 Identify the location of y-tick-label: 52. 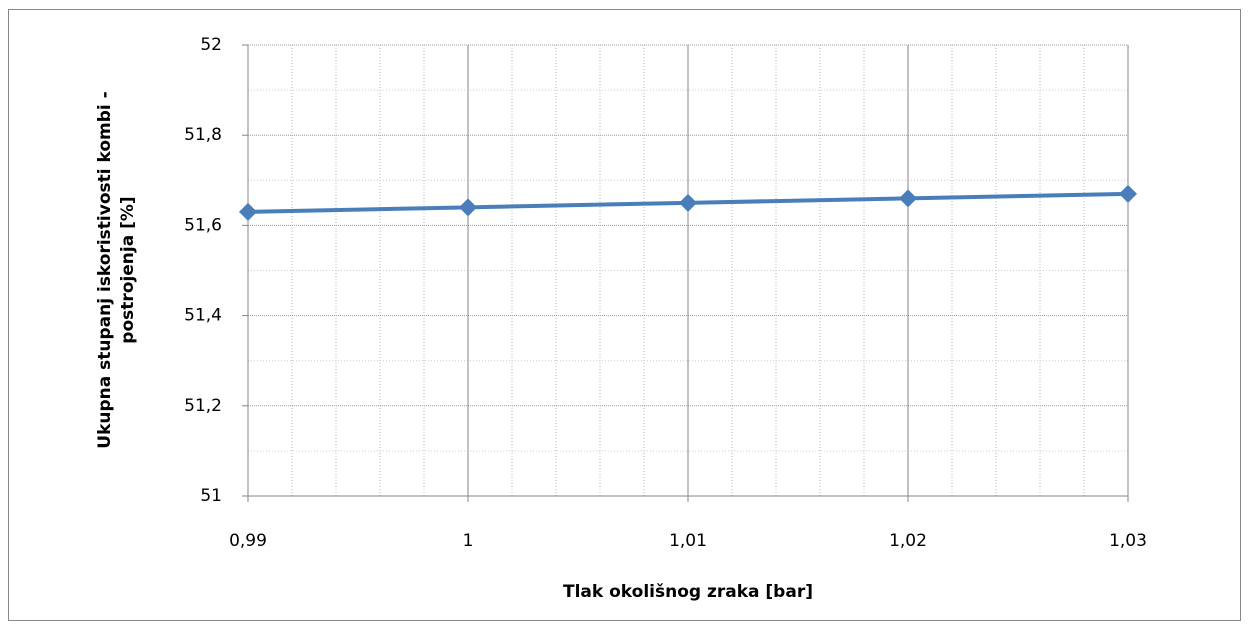
(211, 45).